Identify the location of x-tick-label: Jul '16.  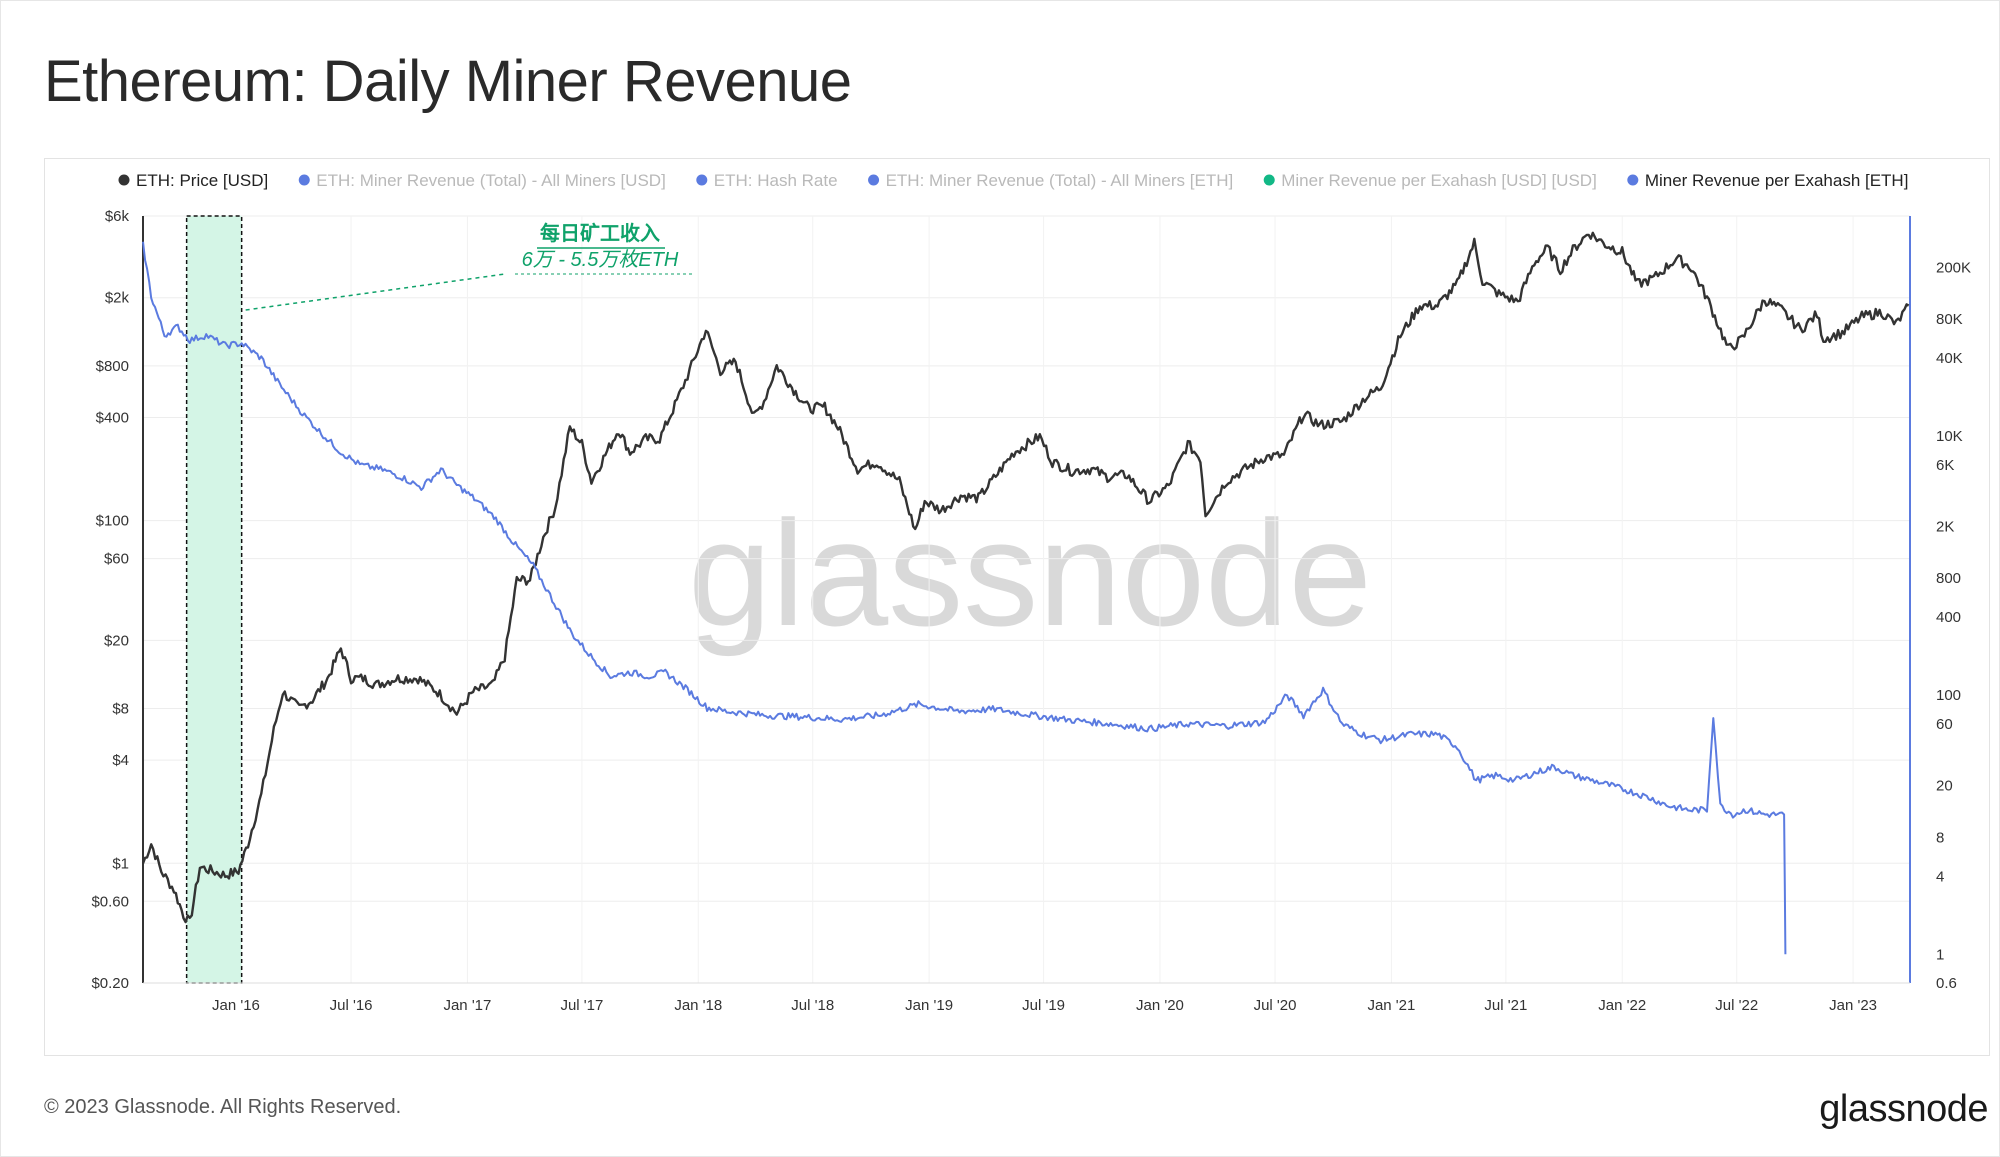
(351, 1005).